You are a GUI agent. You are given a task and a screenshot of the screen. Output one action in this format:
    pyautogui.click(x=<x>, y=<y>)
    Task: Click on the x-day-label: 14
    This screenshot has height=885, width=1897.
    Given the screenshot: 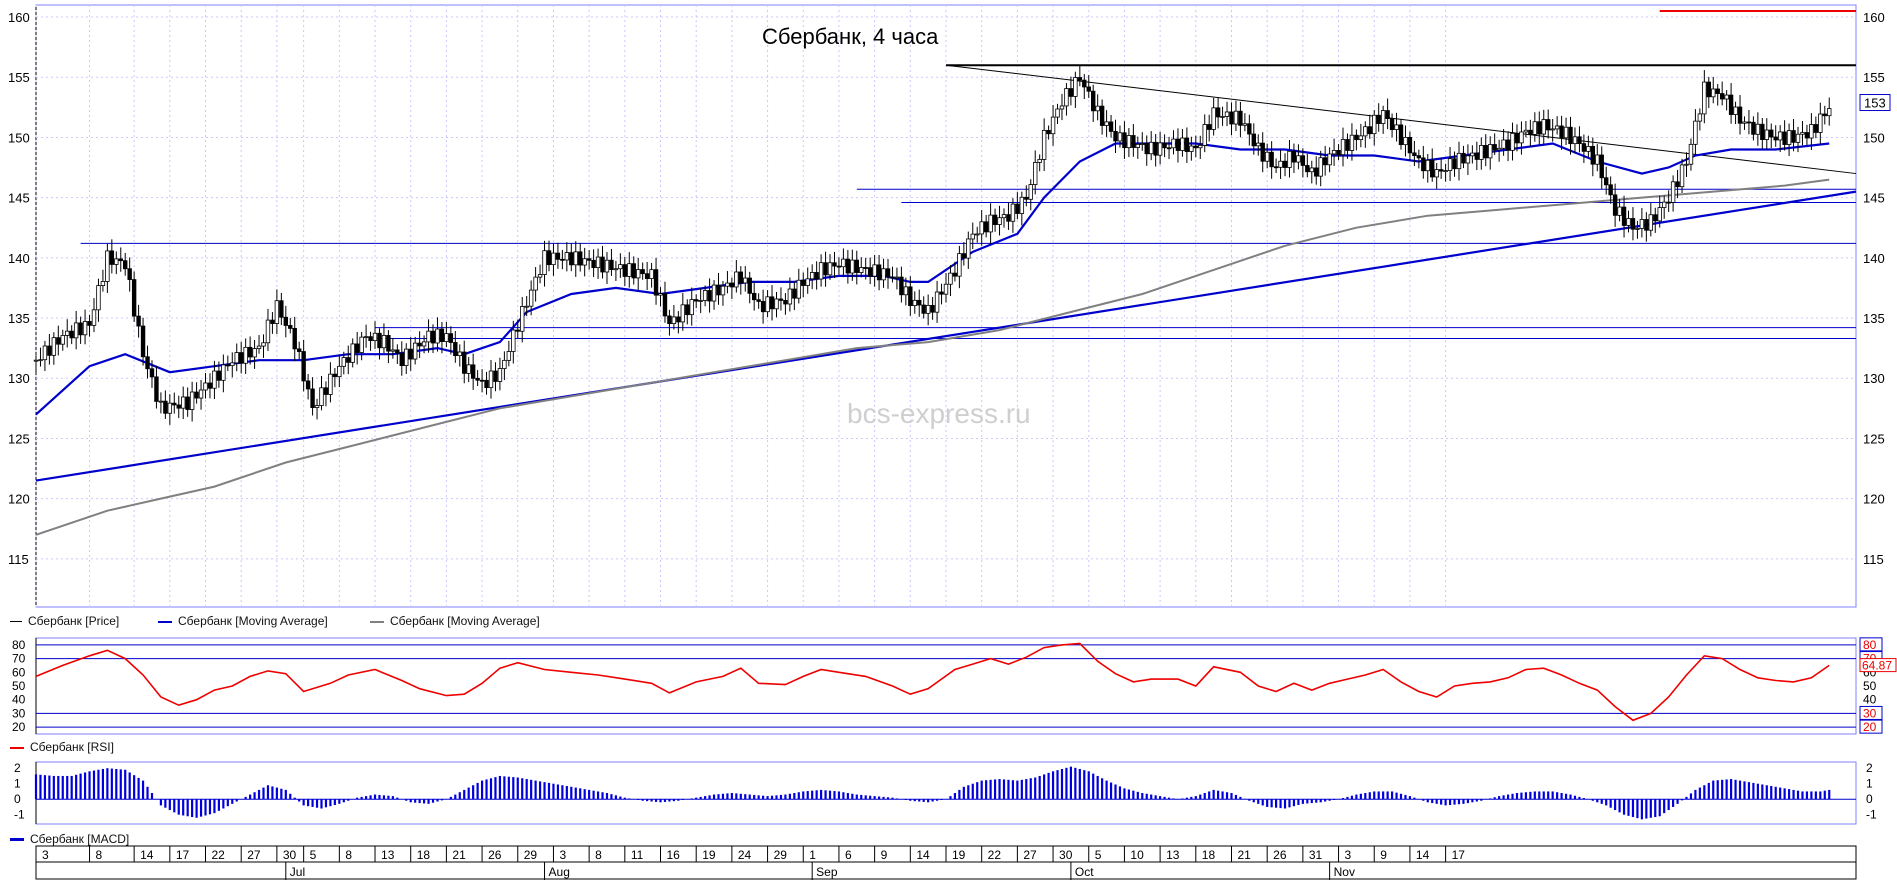 What is the action you would take?
    pyautogui.click(x=923, y=855)
    